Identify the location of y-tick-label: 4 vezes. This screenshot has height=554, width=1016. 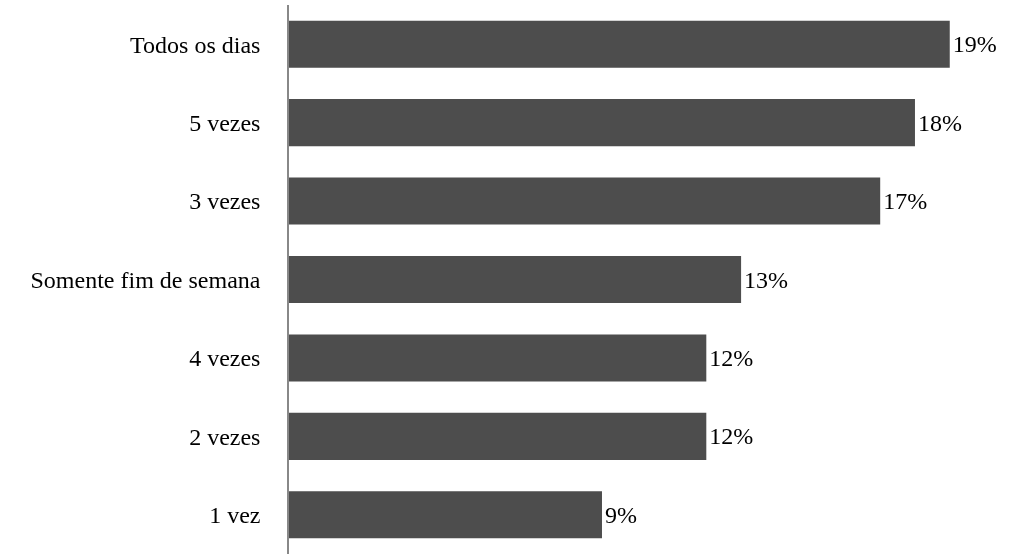
(225, 358).